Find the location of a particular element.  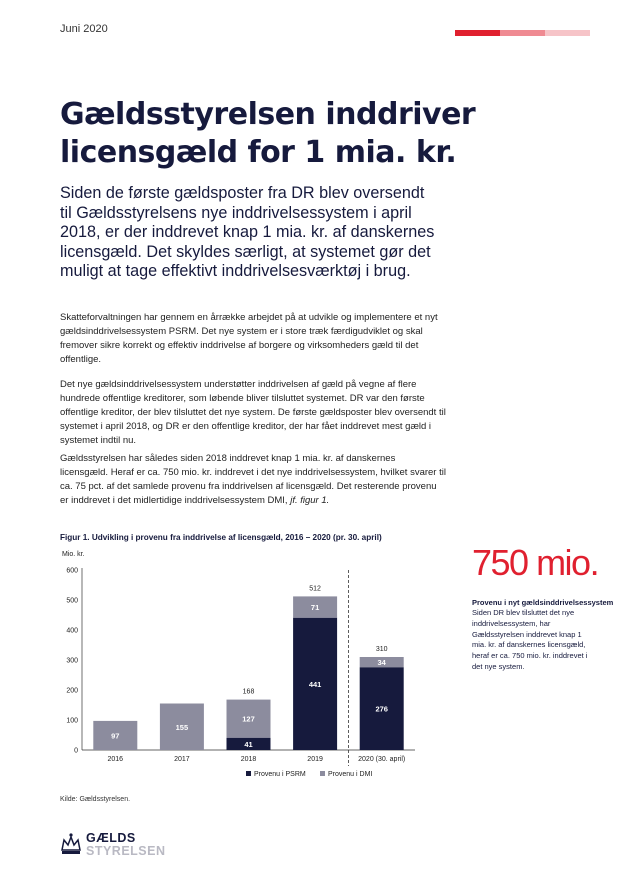

legend-label: Provenu i PSRM is located at coordinates (280, 774).